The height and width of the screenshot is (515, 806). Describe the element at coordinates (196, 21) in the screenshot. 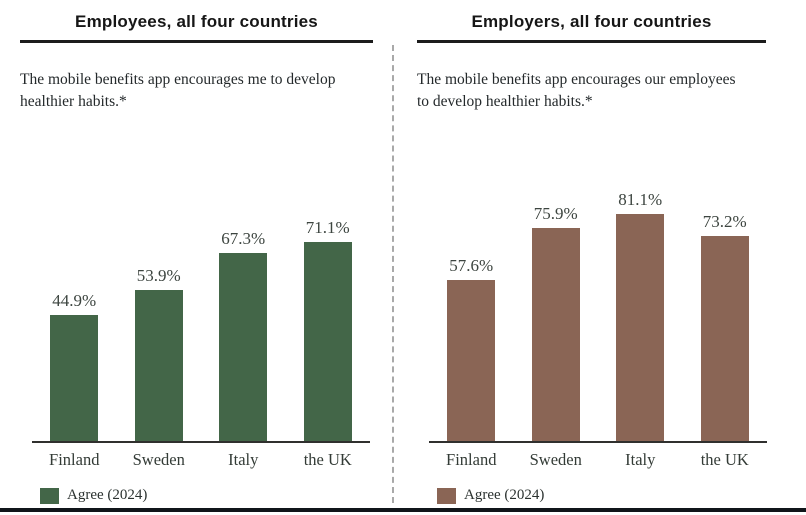

I see `chart-title-employees: Employees, all four countries` at that location.